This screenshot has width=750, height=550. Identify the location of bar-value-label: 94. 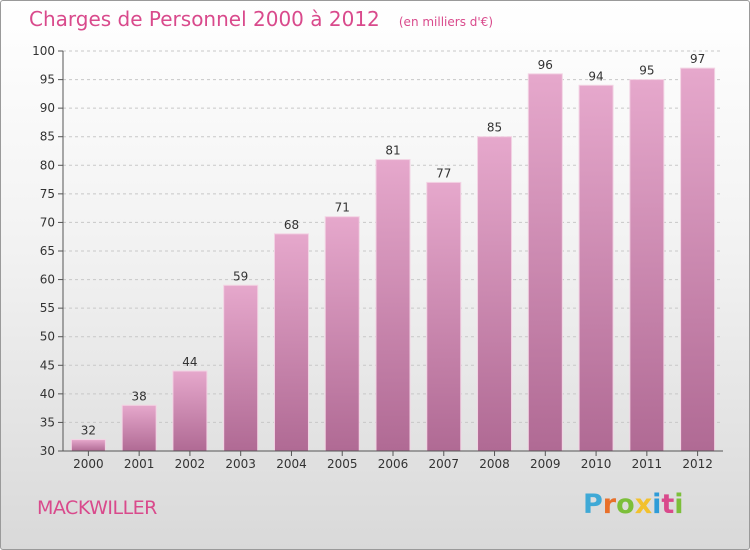
(595, 76).